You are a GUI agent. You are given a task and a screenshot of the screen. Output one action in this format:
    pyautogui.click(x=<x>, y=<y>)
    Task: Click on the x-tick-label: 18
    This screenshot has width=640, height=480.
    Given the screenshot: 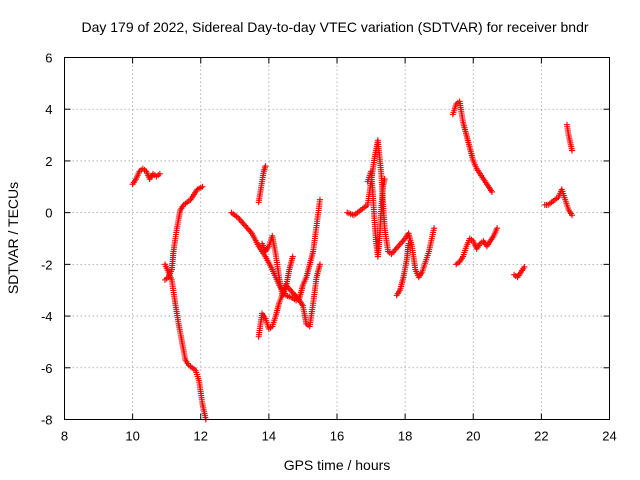 What is the action you would take?
    pyautogui.click(x=405, y=436)
    